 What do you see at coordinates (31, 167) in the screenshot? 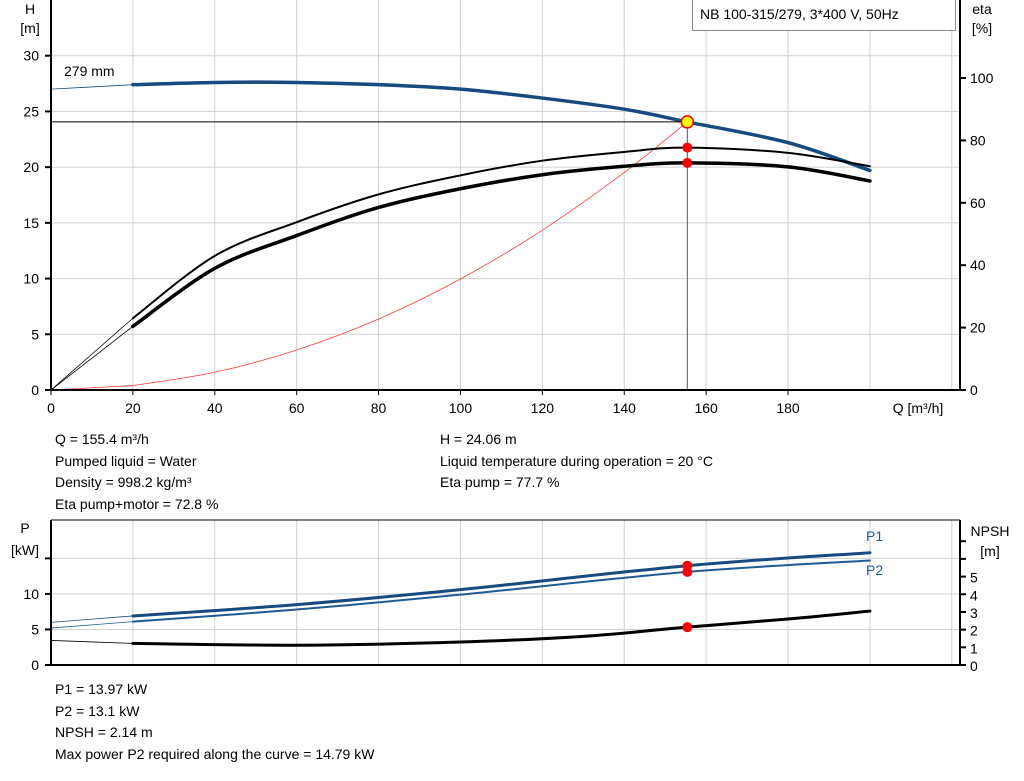
I see `h-tick-label: 20` at bounding box center [31, 167].